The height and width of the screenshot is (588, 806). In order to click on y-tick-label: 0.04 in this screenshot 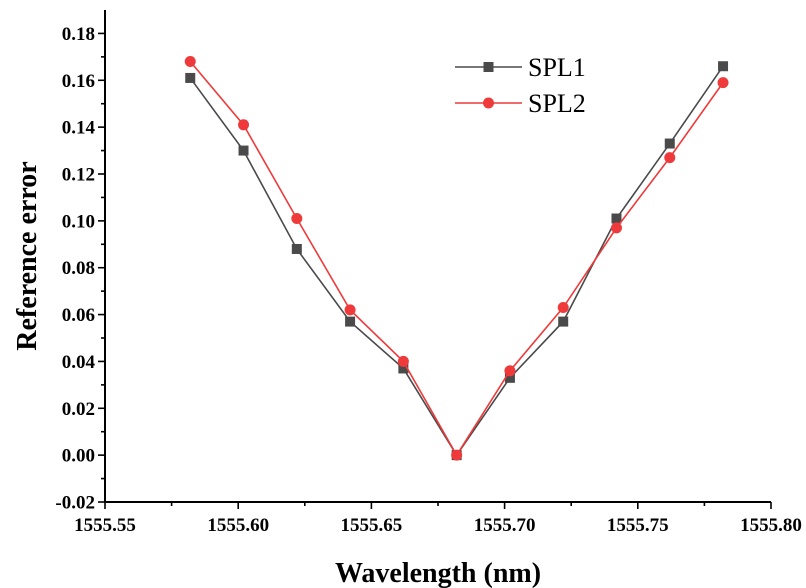, I will do `click(79, 362)`.